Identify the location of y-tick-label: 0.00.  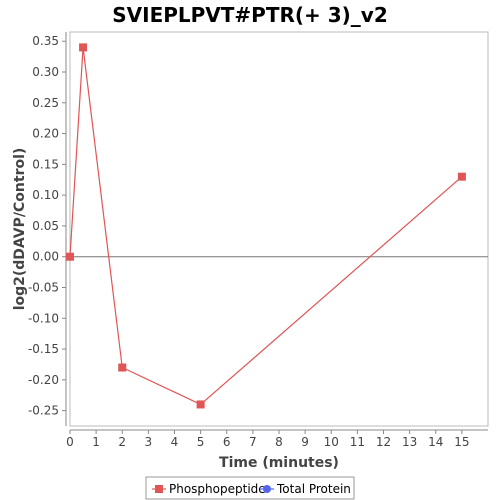
(45, 257).